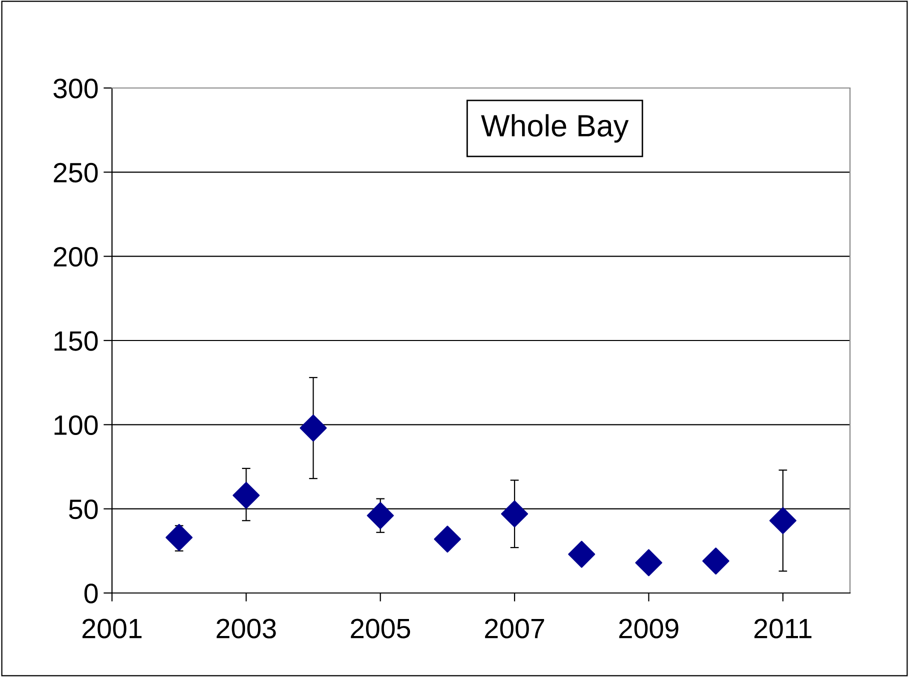 The image size is (909, 677). I want to click on y-tick-label: 250, so click(76, 172).